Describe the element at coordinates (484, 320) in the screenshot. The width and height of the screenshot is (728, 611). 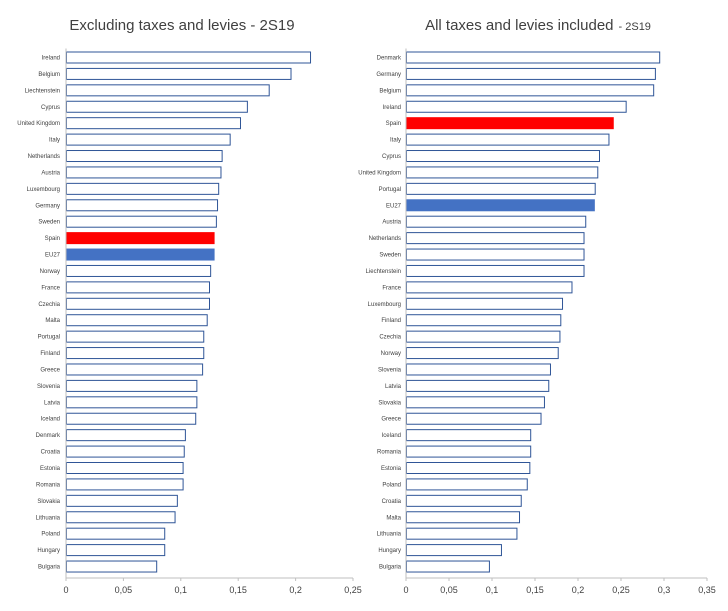
I see `right-bar-finland` at that location.